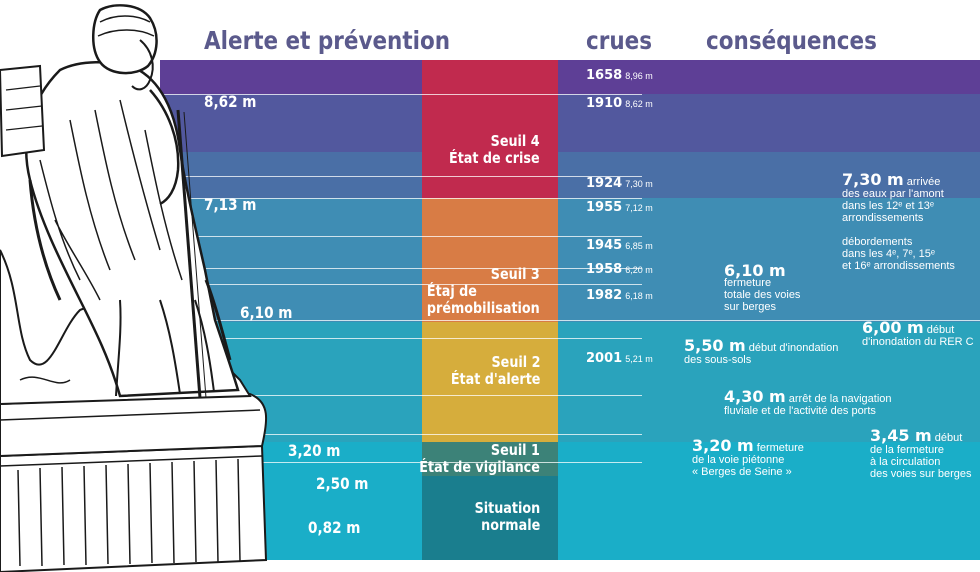  I want to click on seuil-2-label: Seuil 2 État d'alerte, so click(495, 370).